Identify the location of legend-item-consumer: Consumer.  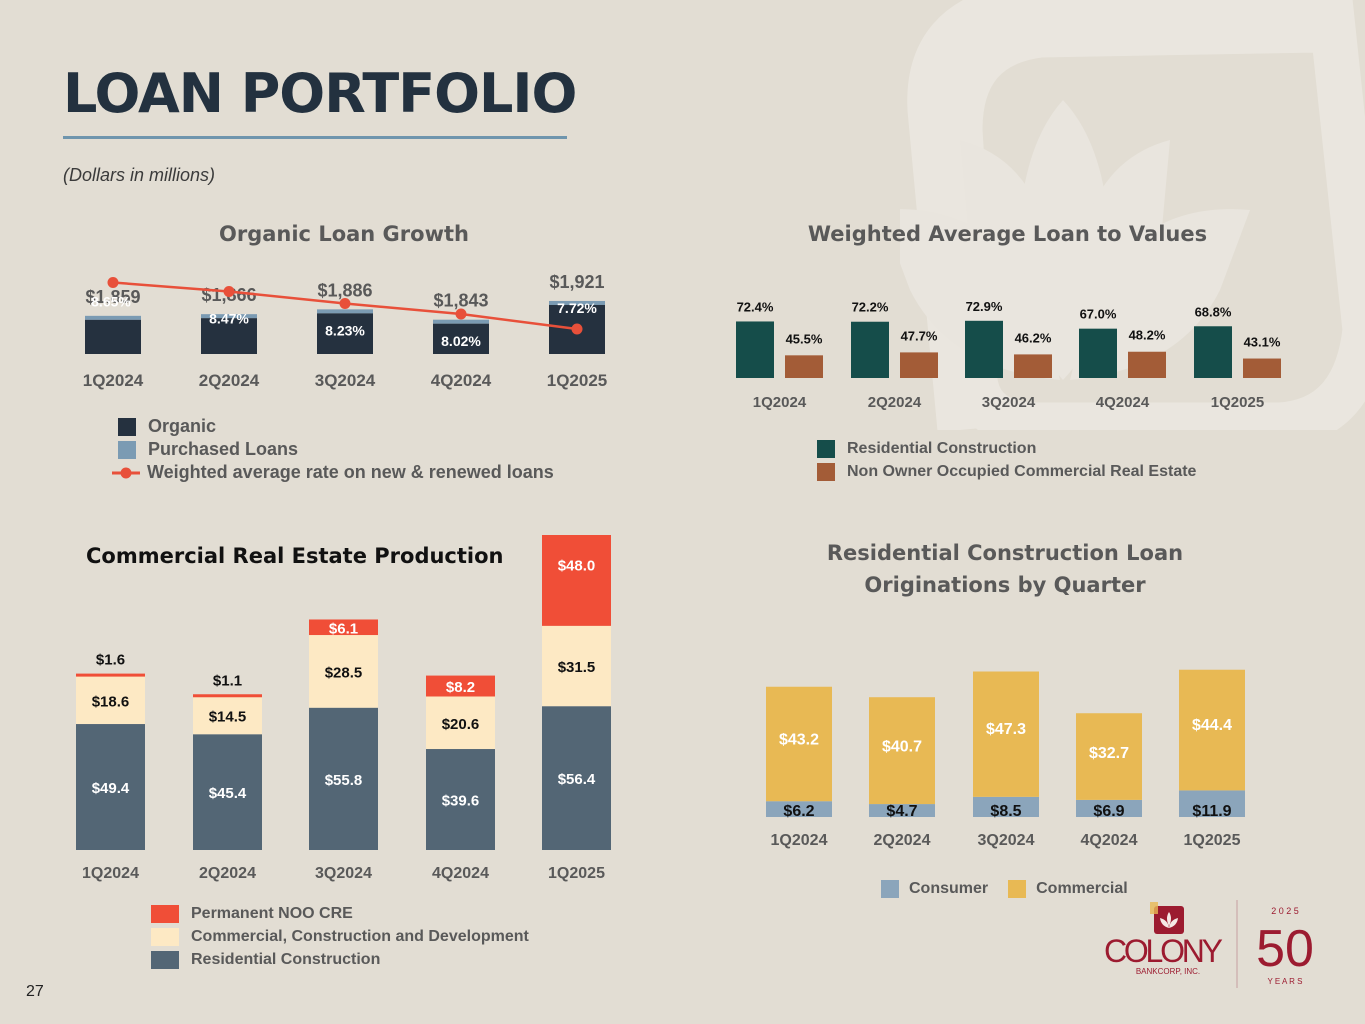
(934, 888).